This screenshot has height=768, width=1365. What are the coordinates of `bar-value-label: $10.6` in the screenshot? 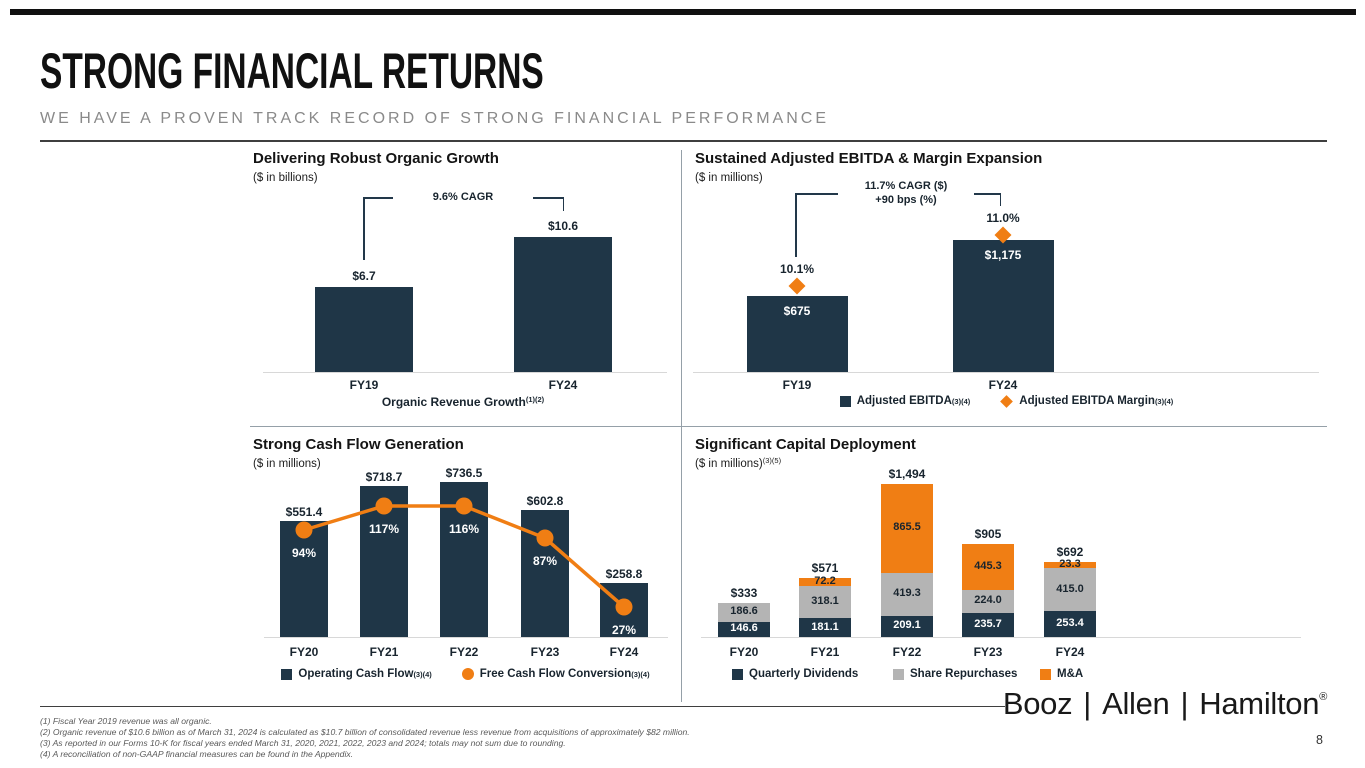 It's located at (563, 226).